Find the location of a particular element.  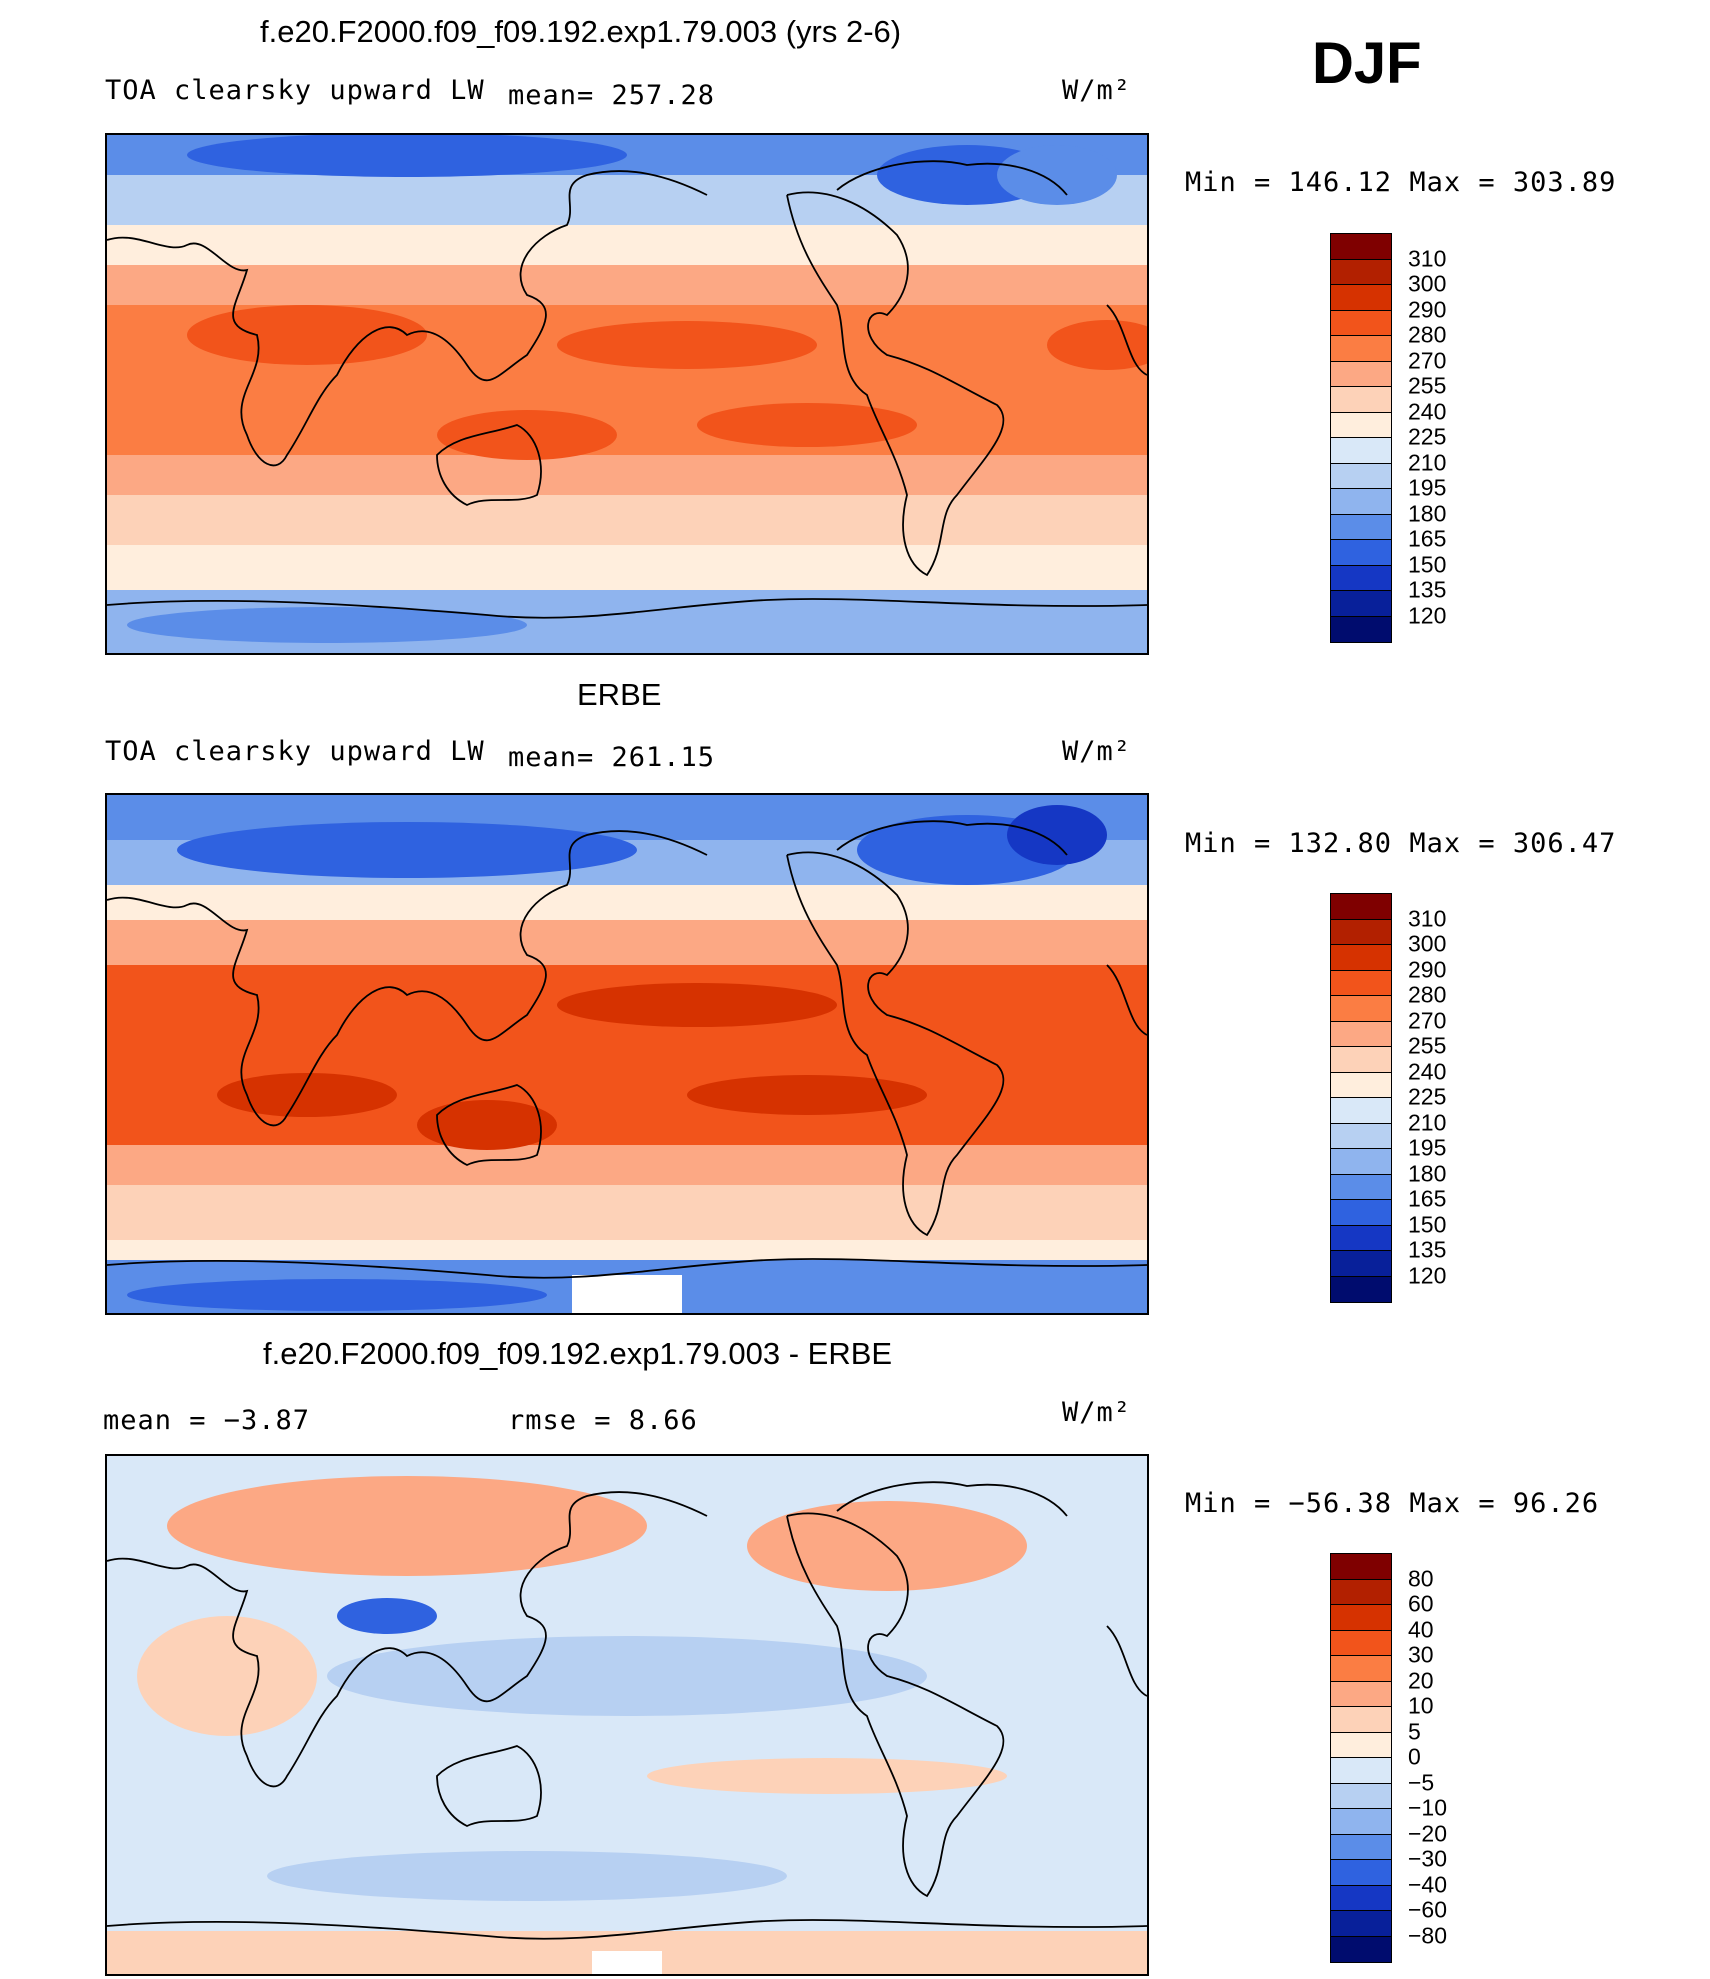

panel2-variable-label: TOA clearsky upward LW is located at coordinates (295, 751).